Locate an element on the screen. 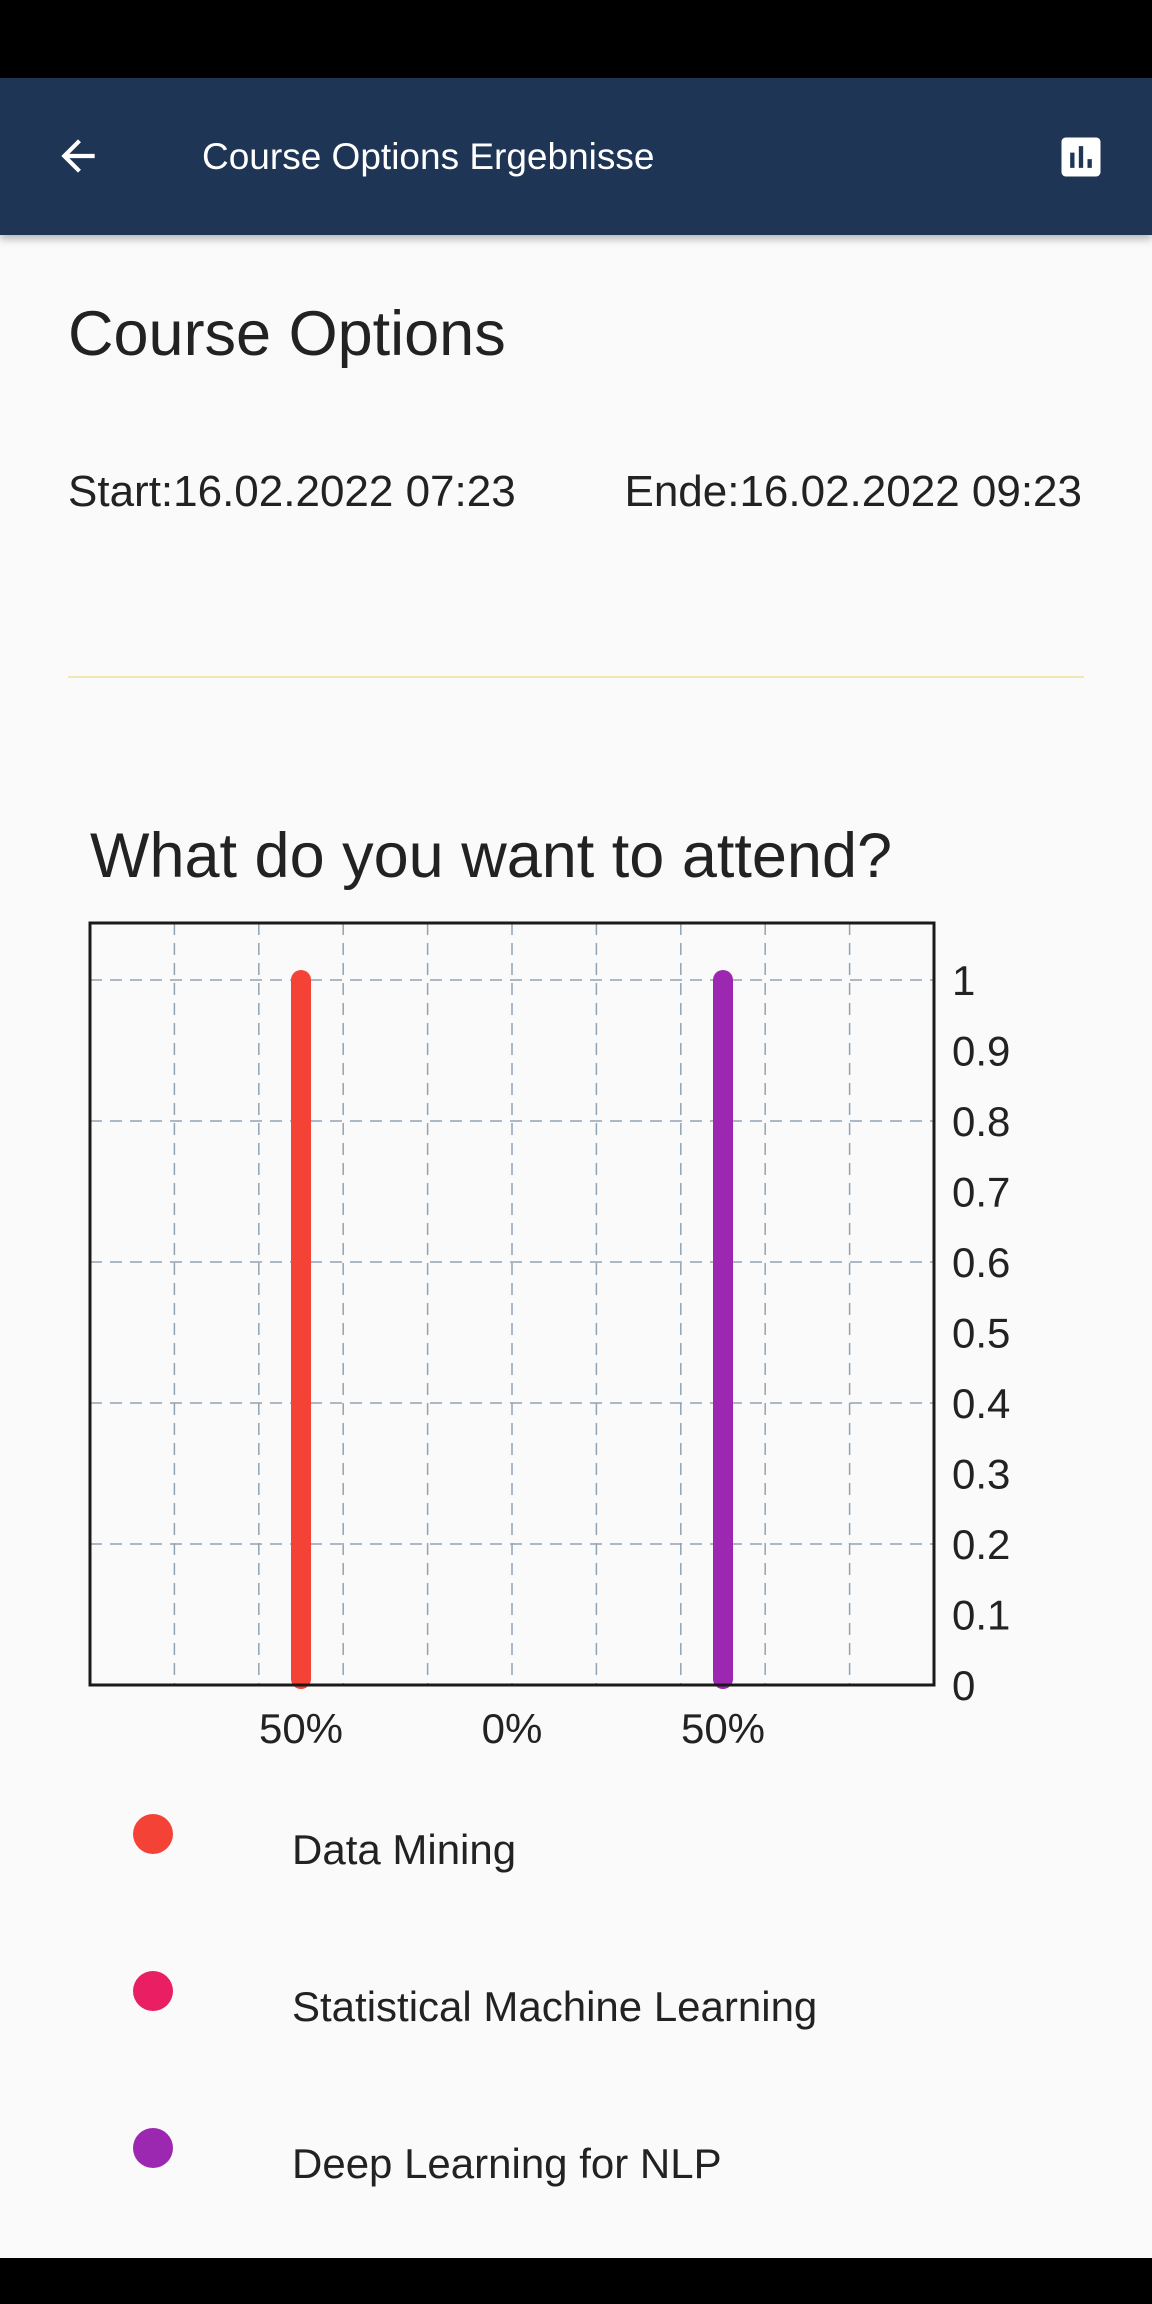 Image resolution: width=1152 pixels, height=2304 pixels. y-tick-label: 0 is located at coordinates (963, 1685).